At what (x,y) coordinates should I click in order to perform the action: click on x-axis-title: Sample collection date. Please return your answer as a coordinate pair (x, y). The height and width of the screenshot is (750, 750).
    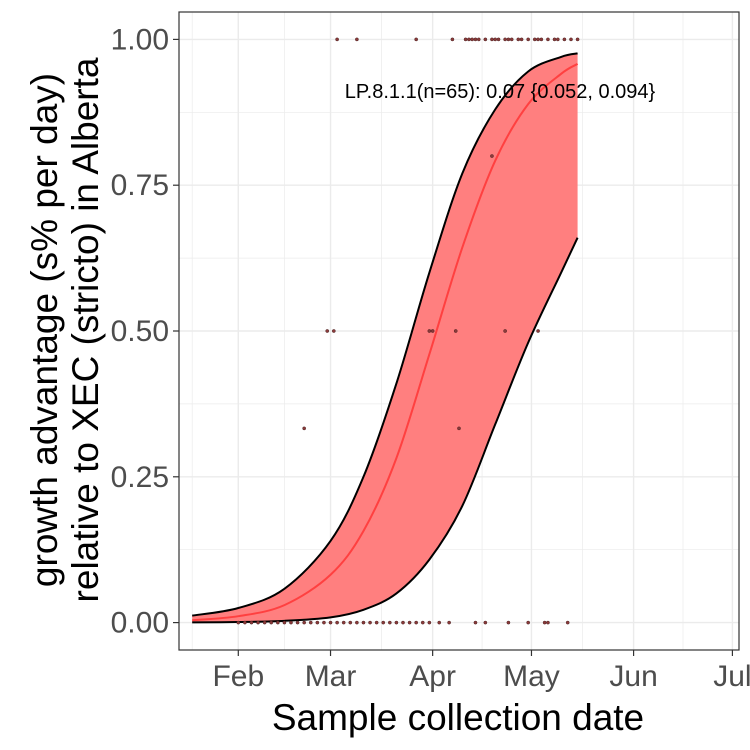
    Looking at the image, I should click on (458, 717).